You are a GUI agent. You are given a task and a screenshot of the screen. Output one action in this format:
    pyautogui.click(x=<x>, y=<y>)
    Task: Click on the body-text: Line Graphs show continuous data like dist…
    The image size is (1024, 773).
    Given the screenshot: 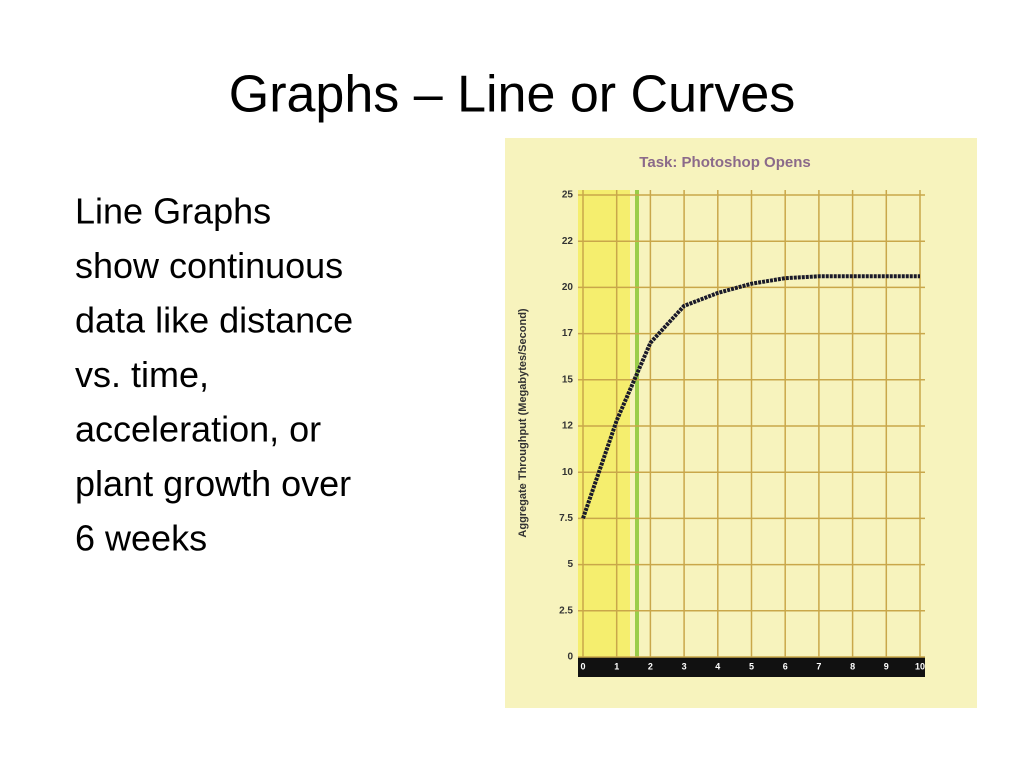 What is the action you would take?
    pyautogui.click(x=214, y=375)
    